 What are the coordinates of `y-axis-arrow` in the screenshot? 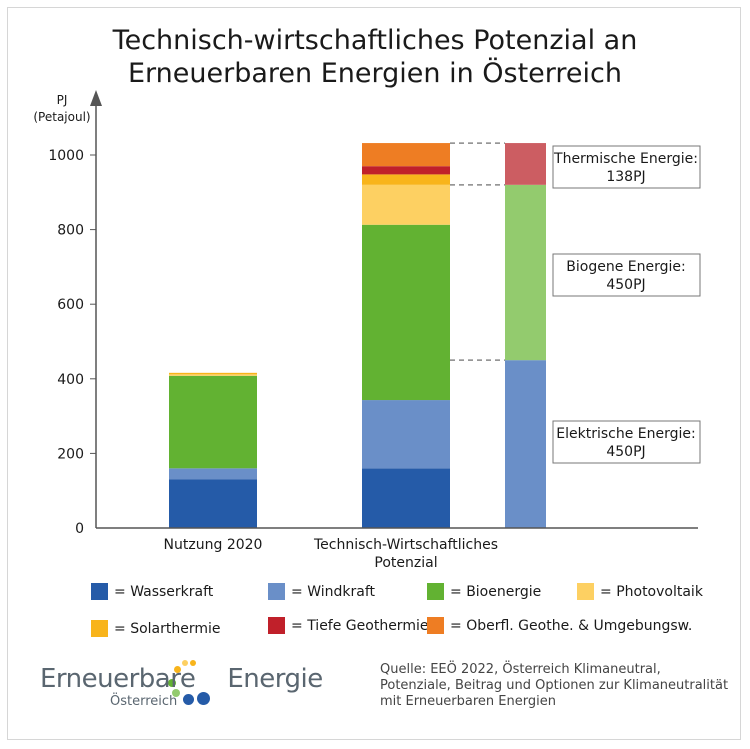 It's located at (96, 98).